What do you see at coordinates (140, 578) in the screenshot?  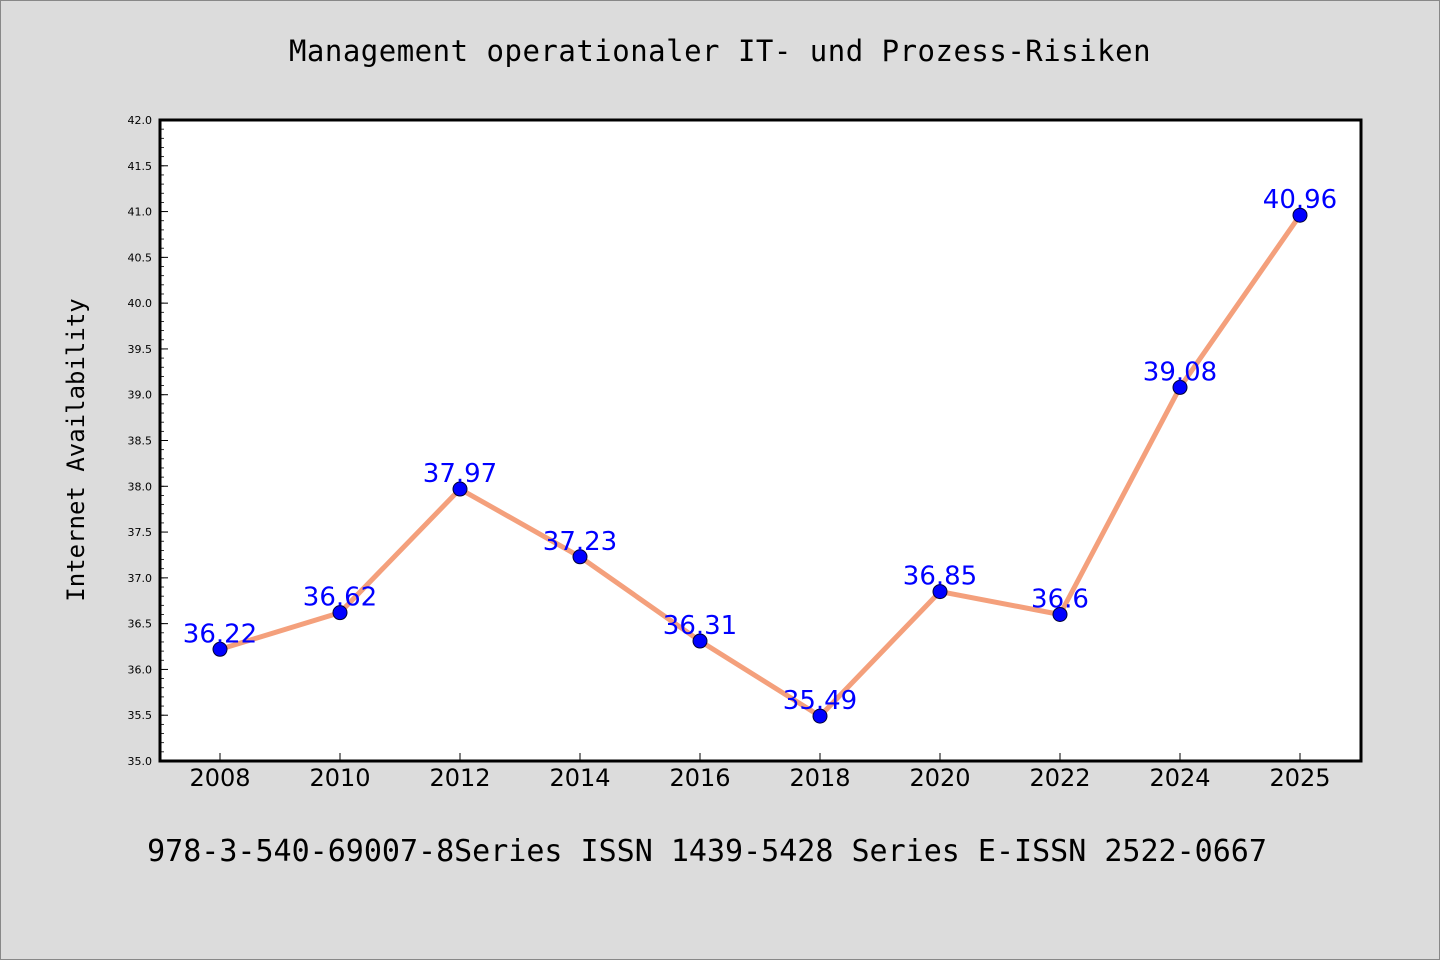 I see `y-tick-label: 37.0` at bounding box center [140, 578].